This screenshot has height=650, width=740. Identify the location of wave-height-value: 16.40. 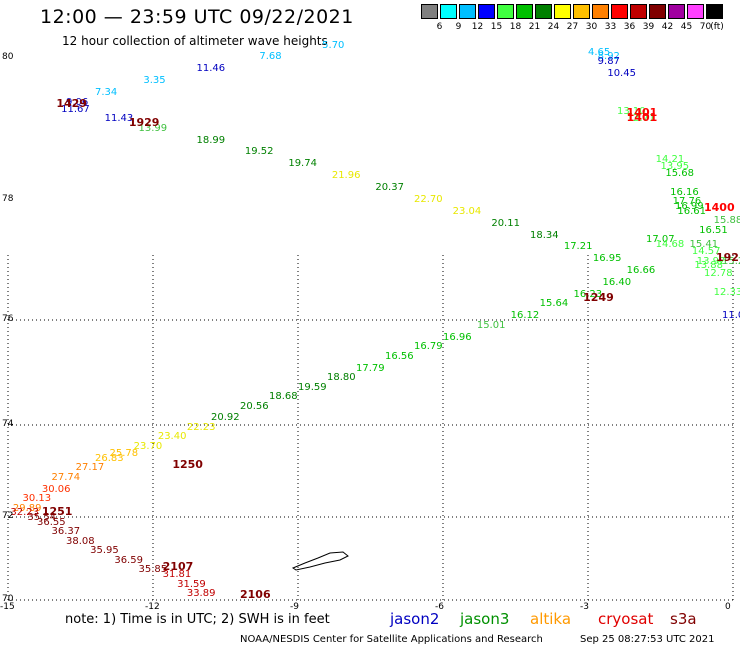
(617, 282).